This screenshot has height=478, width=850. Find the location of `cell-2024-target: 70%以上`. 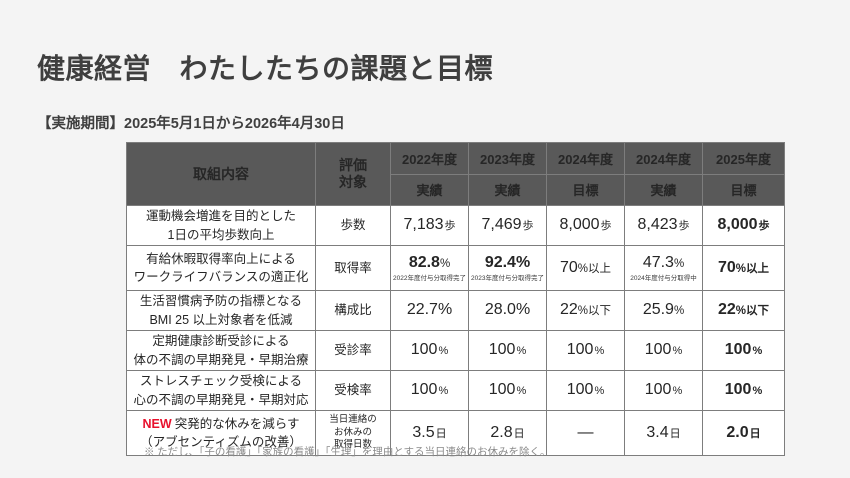

cell-2024-target: 70%以上 is located at coordinates (585, 268).